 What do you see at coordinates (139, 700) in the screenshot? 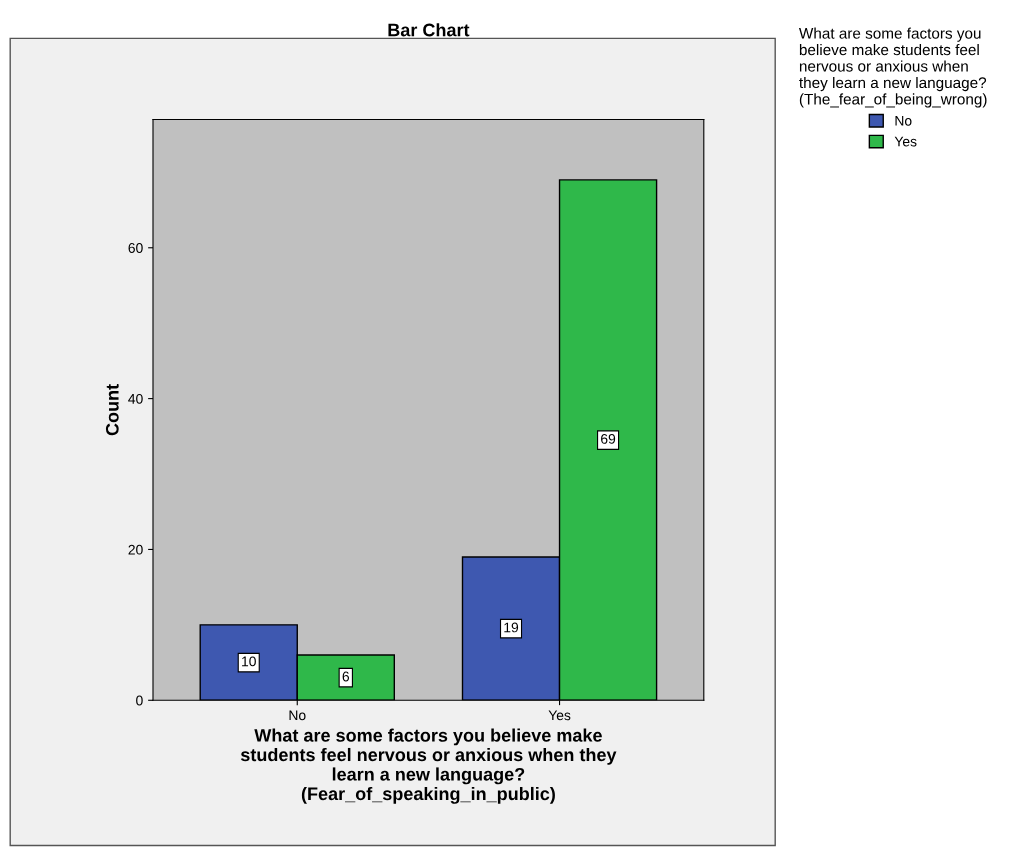
I see `y-tick-label: 0` at bounding box center [139, 700].